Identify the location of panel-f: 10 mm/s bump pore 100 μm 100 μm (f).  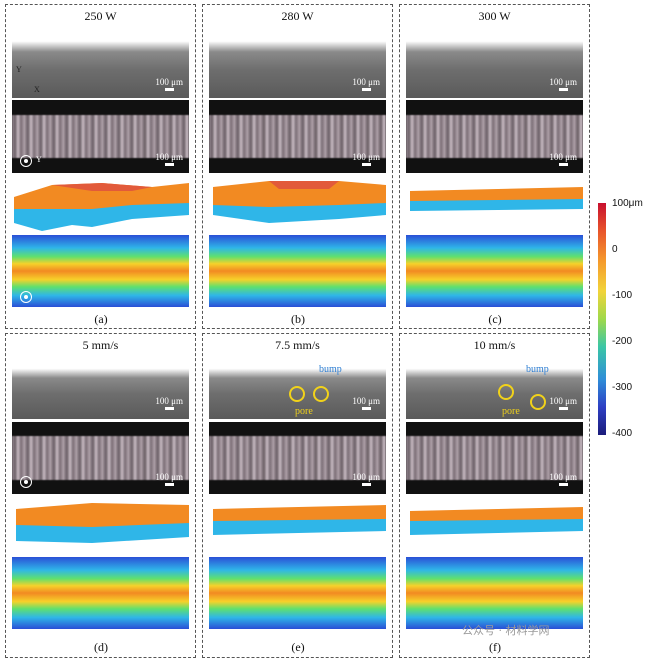
(494, 495).